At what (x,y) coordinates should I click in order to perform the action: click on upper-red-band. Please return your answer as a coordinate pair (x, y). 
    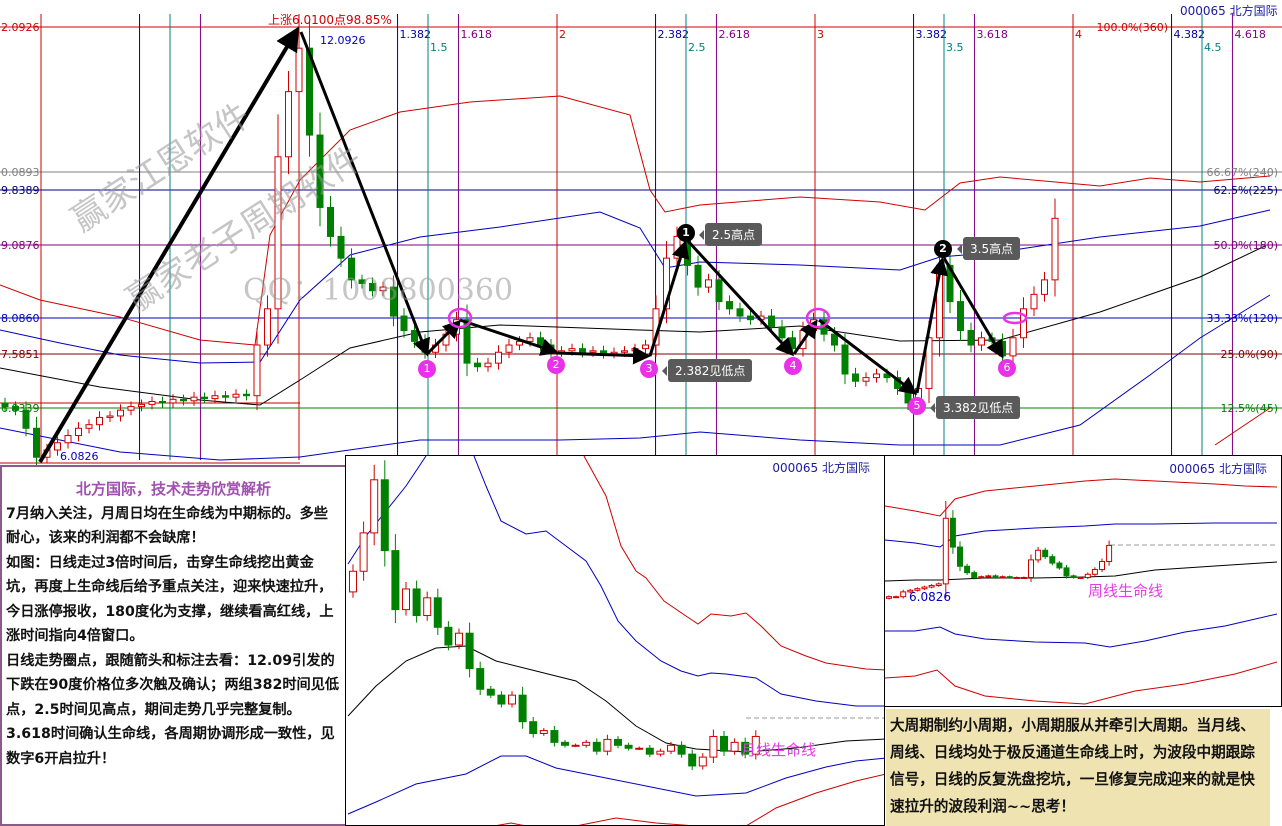
    Looking at the image, I should click on (733, 563).